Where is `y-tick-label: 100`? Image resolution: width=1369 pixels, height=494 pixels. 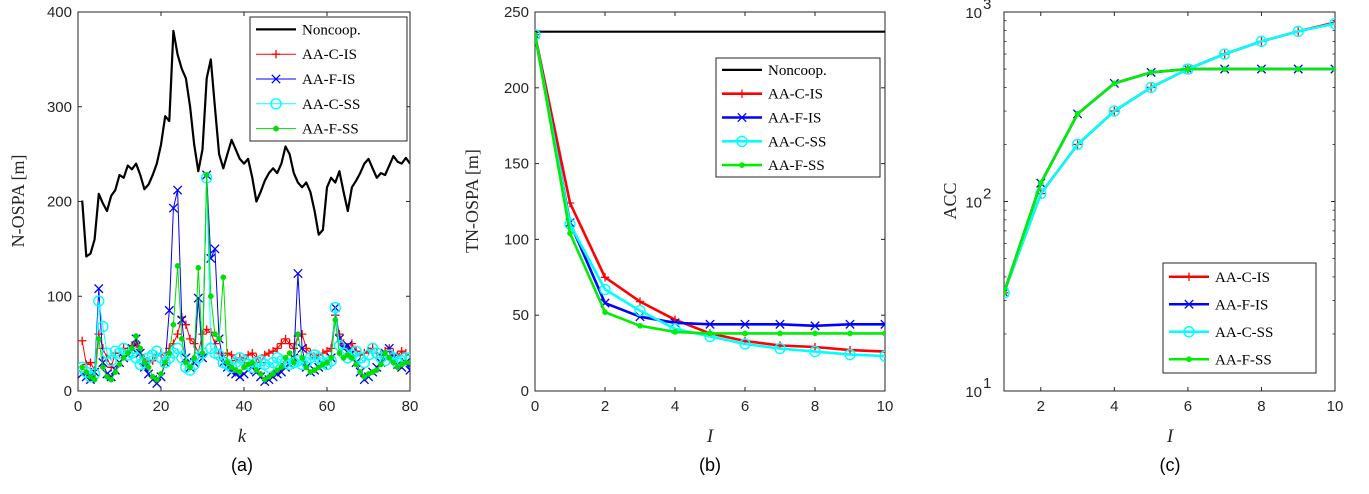
y-tick-label: 100 is located at coordinates (59, 296).